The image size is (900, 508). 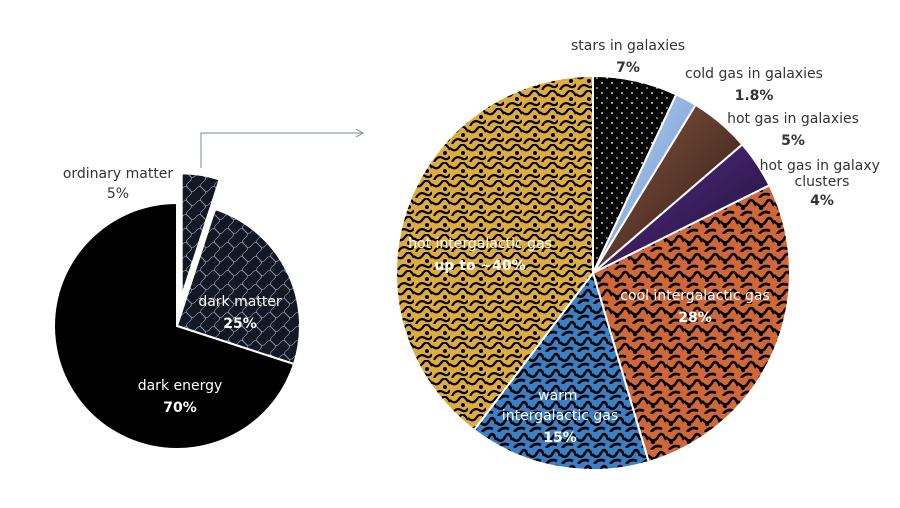 I want to click on value-stars-in-galaxies: 7%, so click(x=628, y=68).